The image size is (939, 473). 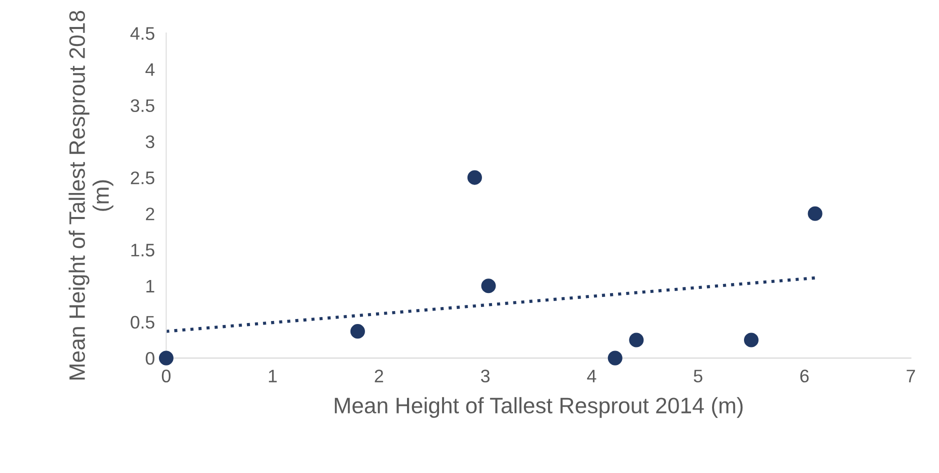 What do you see at coordinates (150, 214) in the screenshot?
I see `y-tick-label: 2` at bounding box center [150, 214].